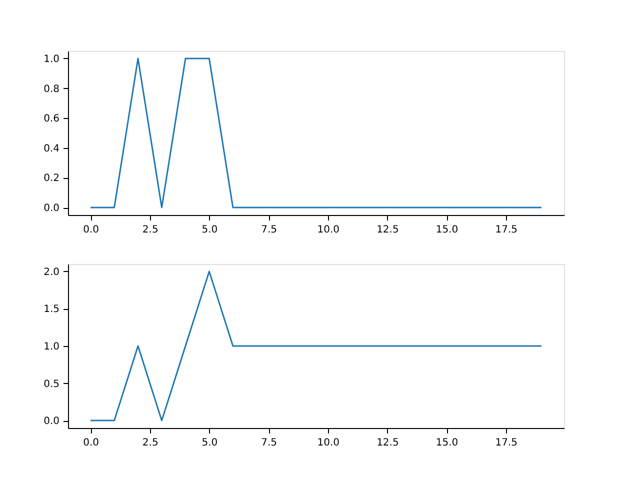  What do you see at coordinates (52, 384) in the screenshot?
I see `y-tick-label: 0.5` at bounding box center [52, 384].